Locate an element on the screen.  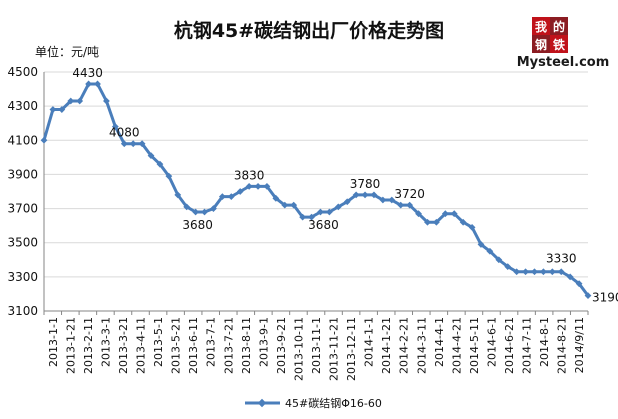
chart-title: 杭钢45#碳结钢出厂价格走势图 is located at coordinates (309, 30).